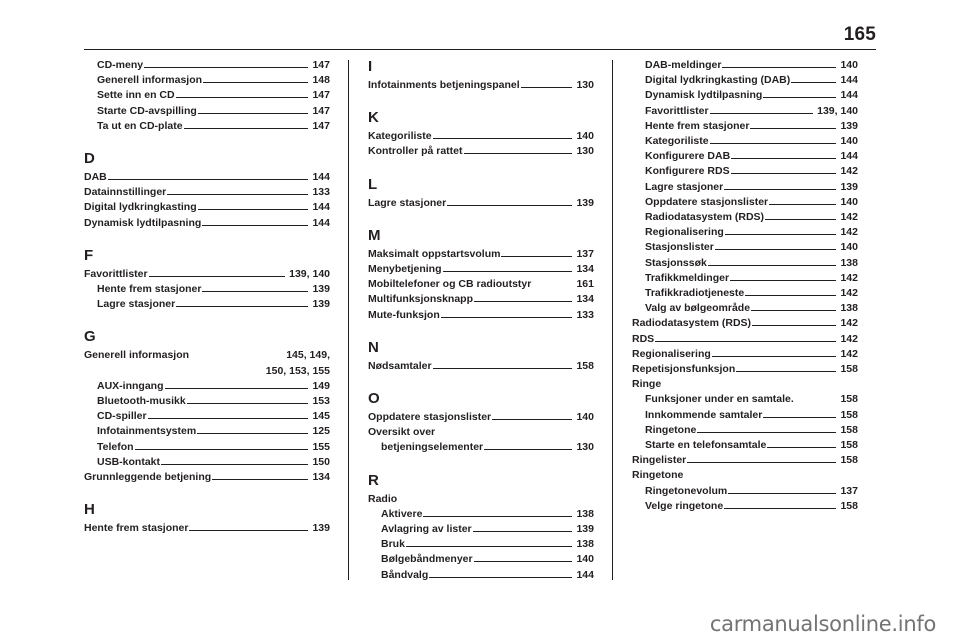 Image resolution: width=960 pixels, height=642 pixels. I want to click on index-entry: Starte CD-avspilling 147, so click(207, 111).